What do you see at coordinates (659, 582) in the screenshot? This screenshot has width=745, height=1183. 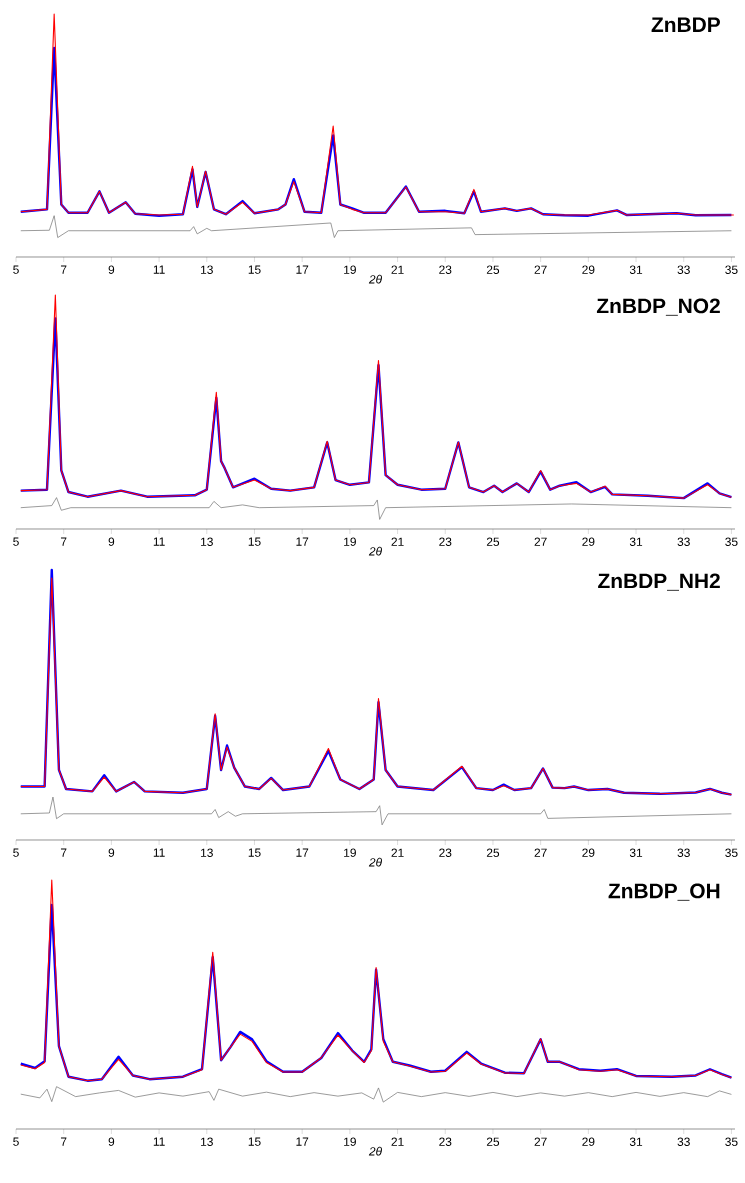 I see `chart-title: ZnBDP_NH2` at bounding box center [659, 582].